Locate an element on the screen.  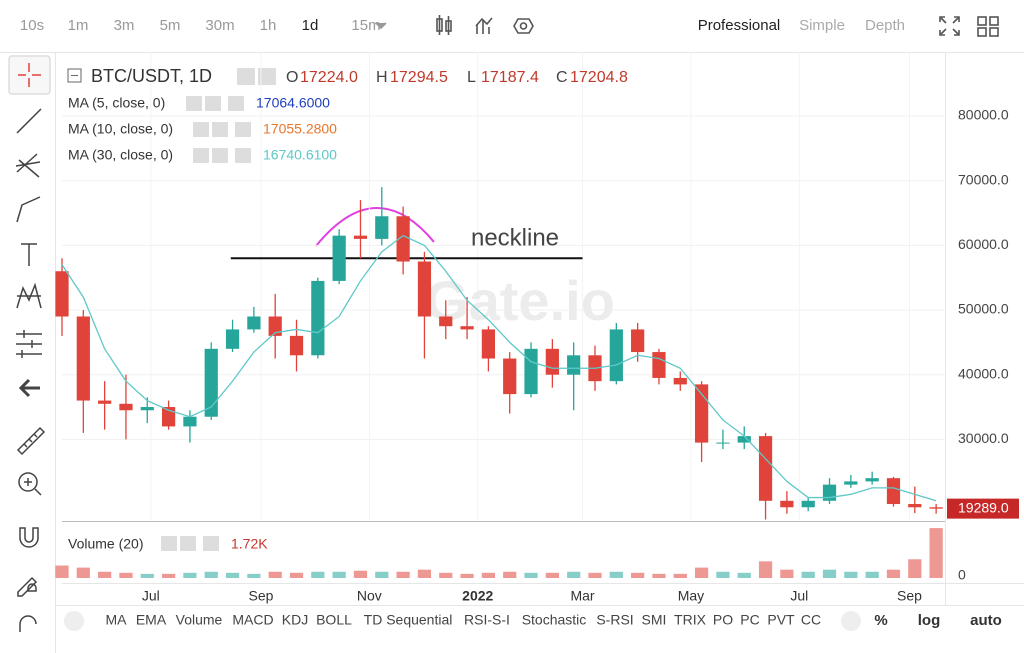
dropdown-arrow is located at coordinates (381, 26).